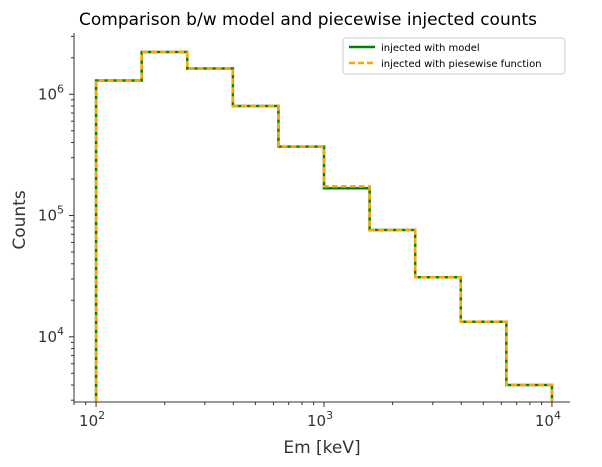  What do you see at coordinates (320, 419) in the screenshot?
I see `x-tick-label: 10³` at bounding box center [320, 419].